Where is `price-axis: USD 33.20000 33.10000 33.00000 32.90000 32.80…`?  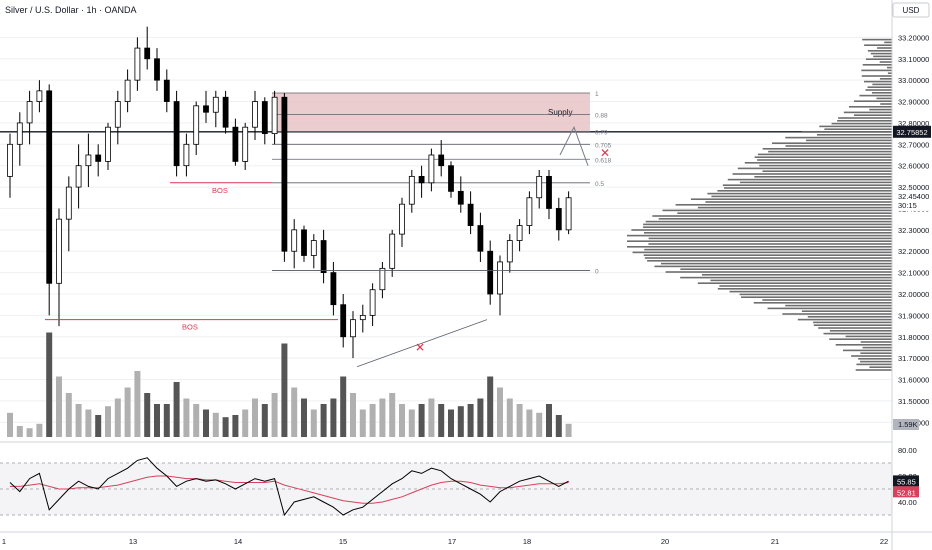
price-axis: USD 33.20000 33.10000 33.00000 32.90000 32.80… is located at coordinates (911, 275).